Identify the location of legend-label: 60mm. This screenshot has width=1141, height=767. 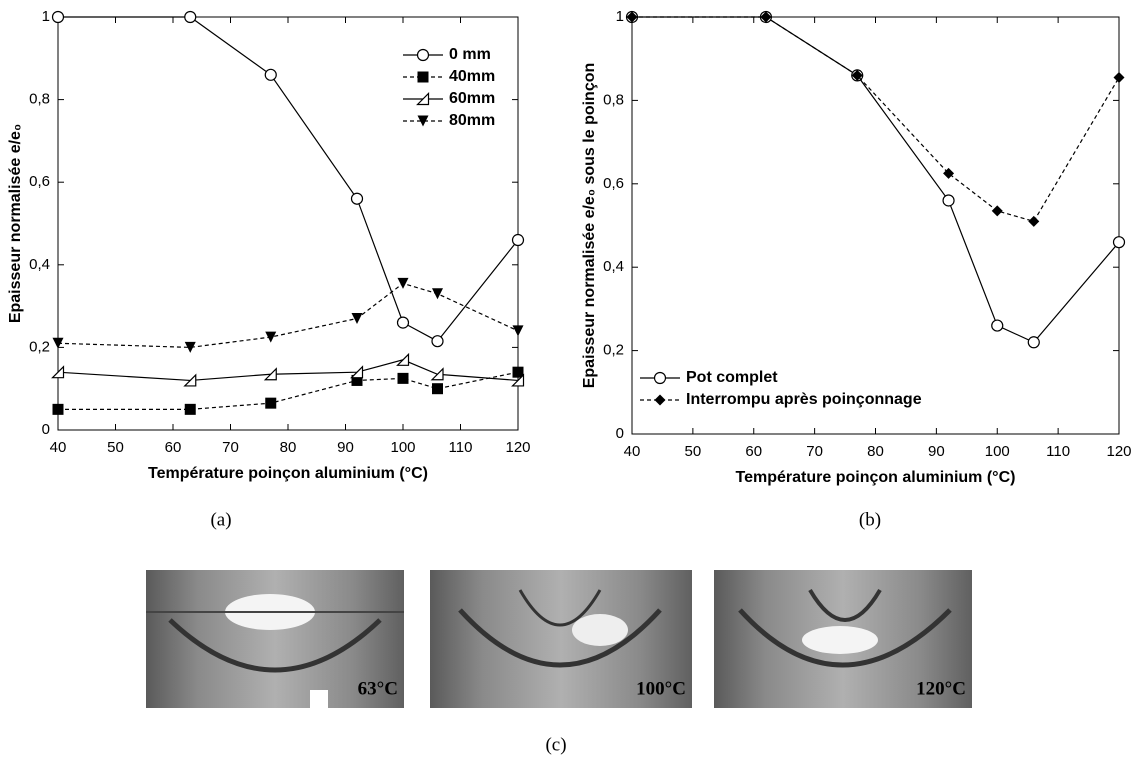
(472, 98).